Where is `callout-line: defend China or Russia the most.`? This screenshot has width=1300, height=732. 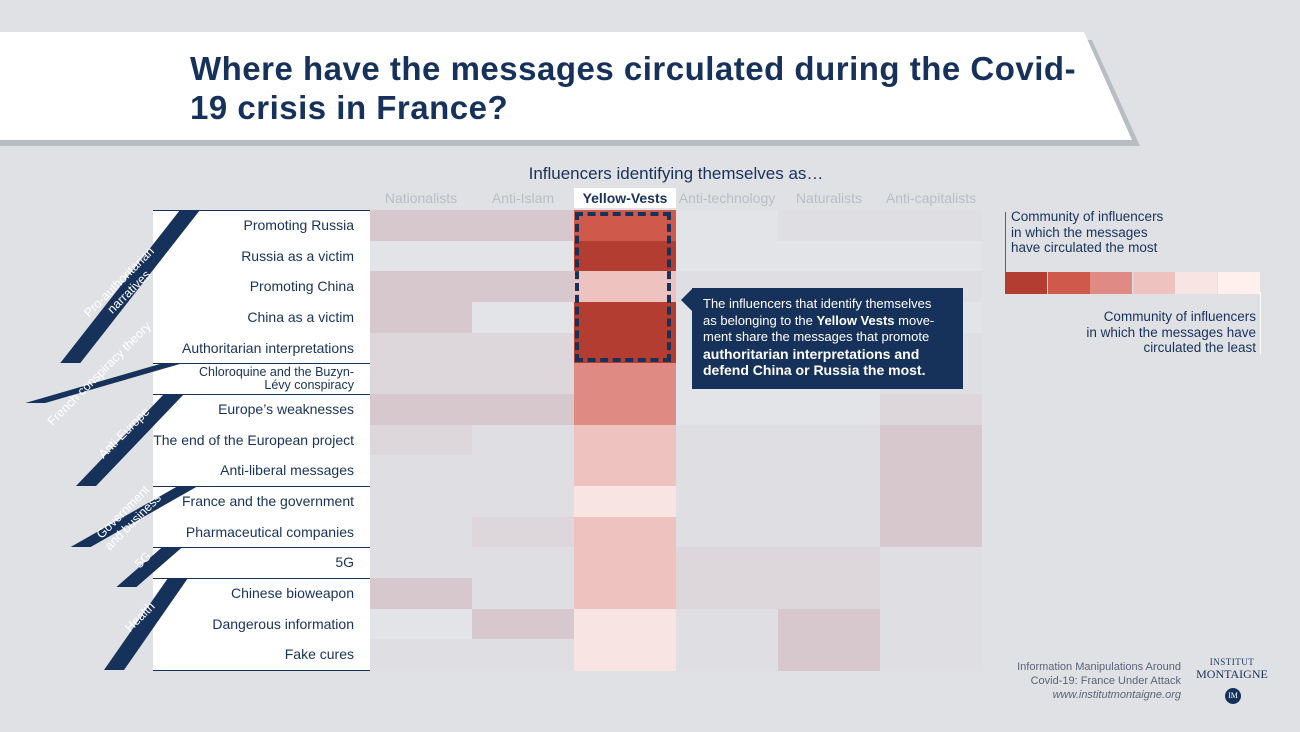
callout-line: defend China or Russia the most. is located at coordinates (828, 370).